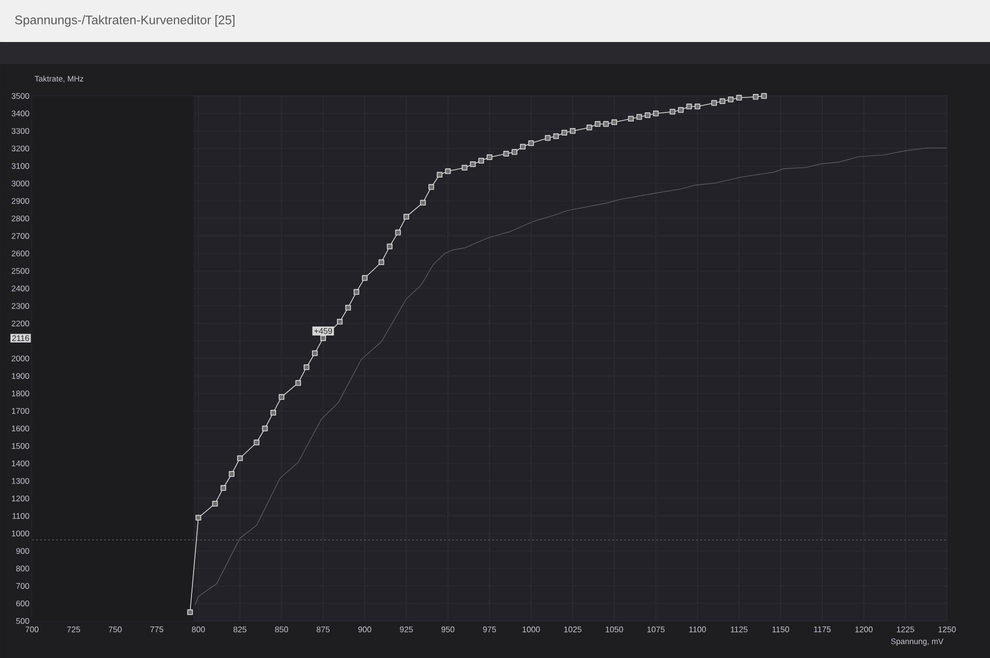  What do you see at coordinates (615, 629) in the screenshot?
I see `x-tick-label: 1050` at bounding box center [615, 629].